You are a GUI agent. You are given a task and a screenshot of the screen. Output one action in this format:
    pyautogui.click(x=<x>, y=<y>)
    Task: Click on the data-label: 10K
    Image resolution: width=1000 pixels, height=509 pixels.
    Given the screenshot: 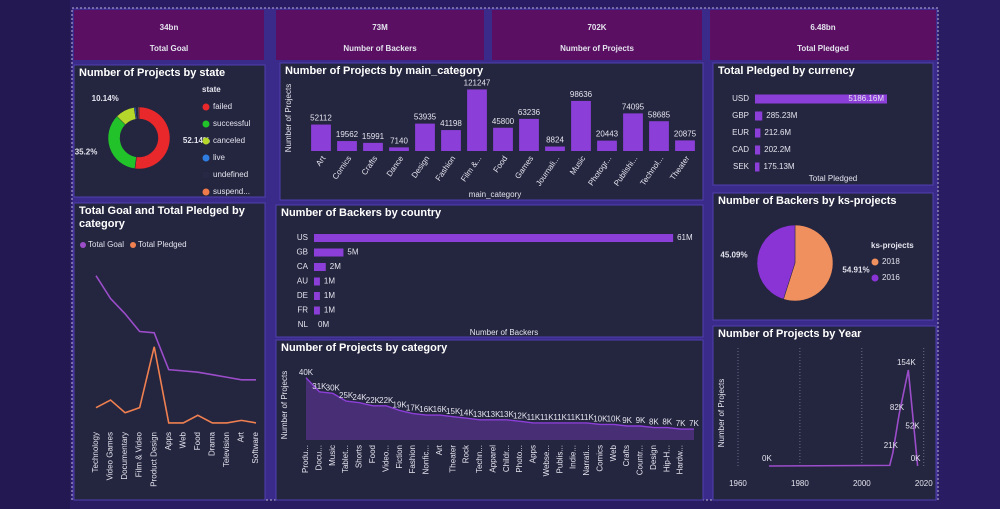 What is the action you would take?
    pyautogui.click(x=614, y=419)
    